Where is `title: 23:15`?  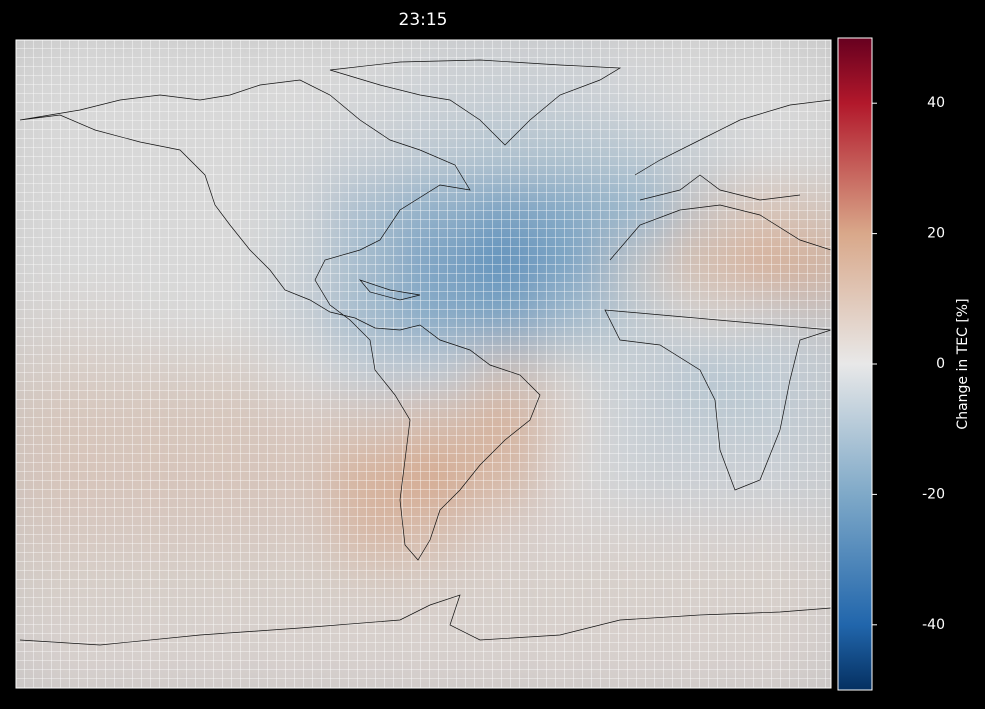 title: 23:15 is located at coordinates (423, 20).